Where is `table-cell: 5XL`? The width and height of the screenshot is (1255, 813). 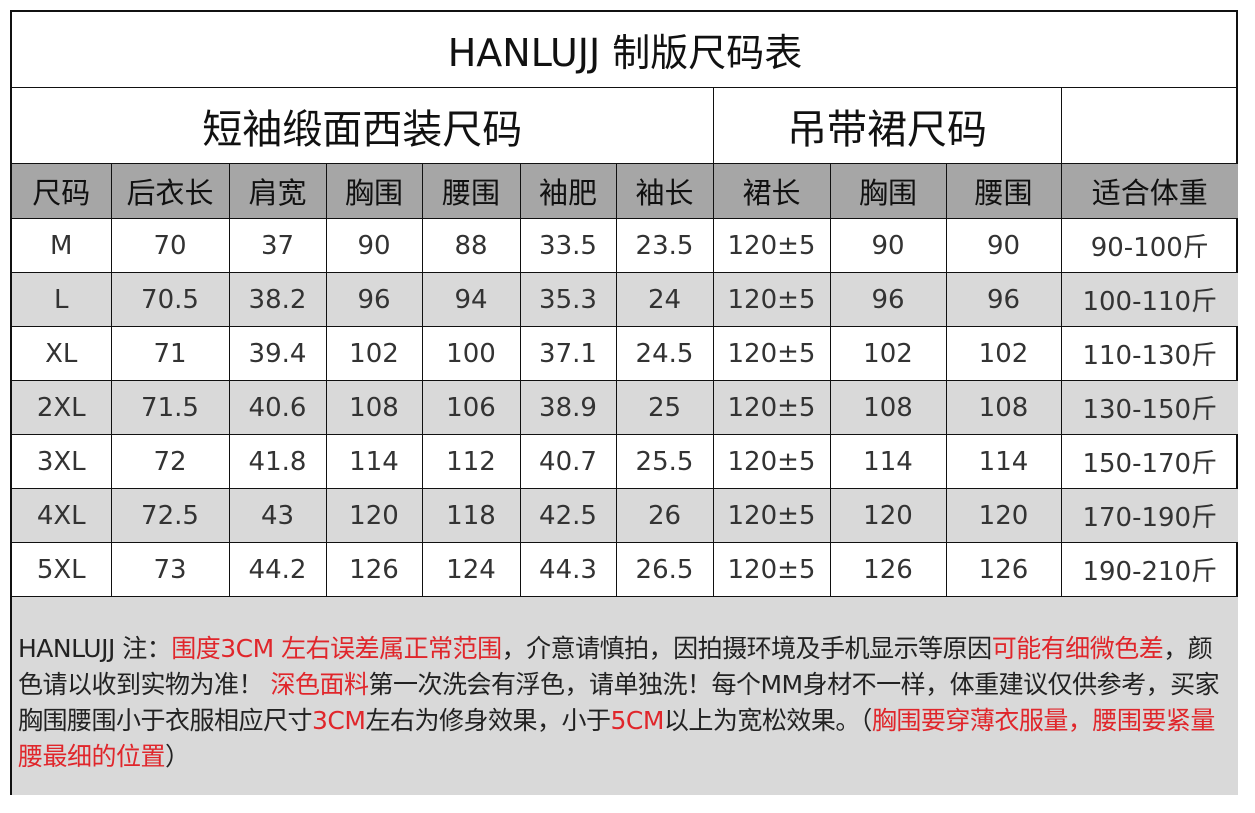 table-cell: 5XL is located at coordinates (62, 569).